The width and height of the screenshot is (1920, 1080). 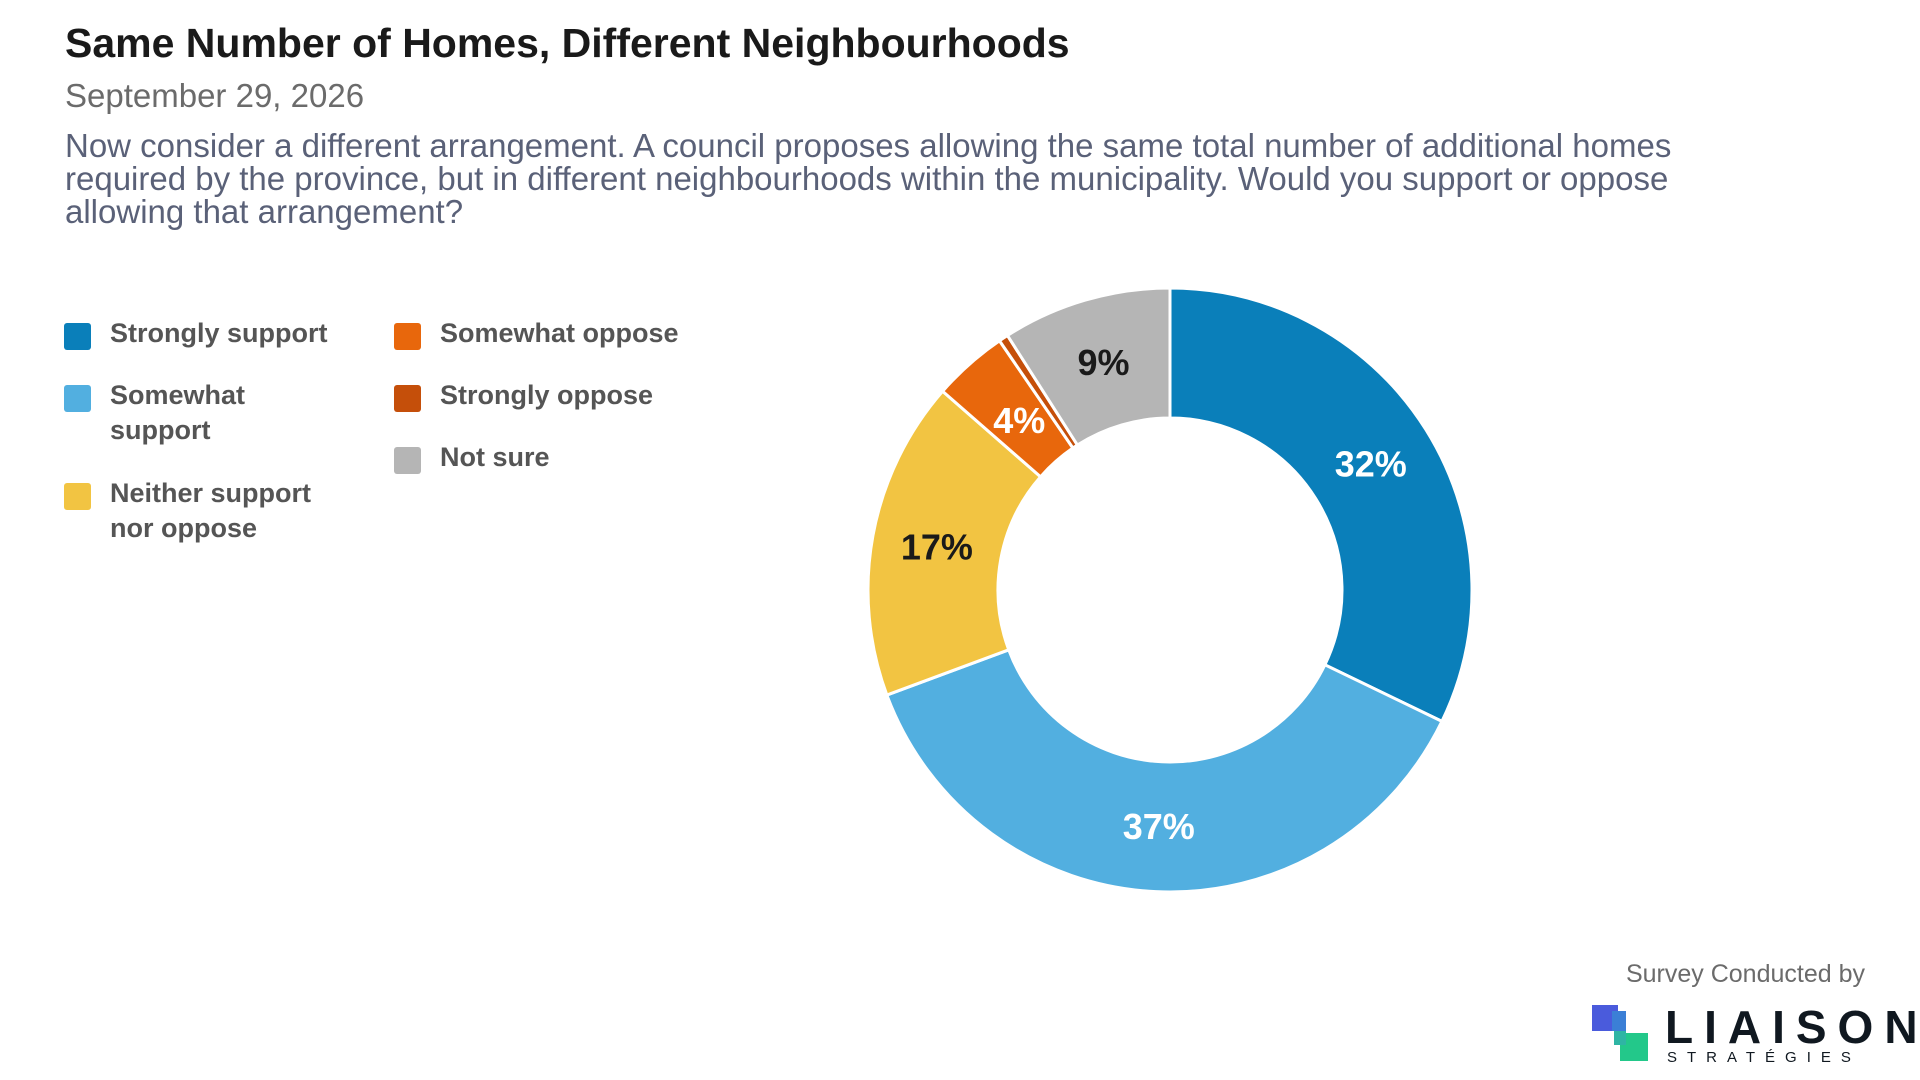 I want to click on legend-item-somewhat-oppose: Somewhat oppose, so click(x=564, y=333).